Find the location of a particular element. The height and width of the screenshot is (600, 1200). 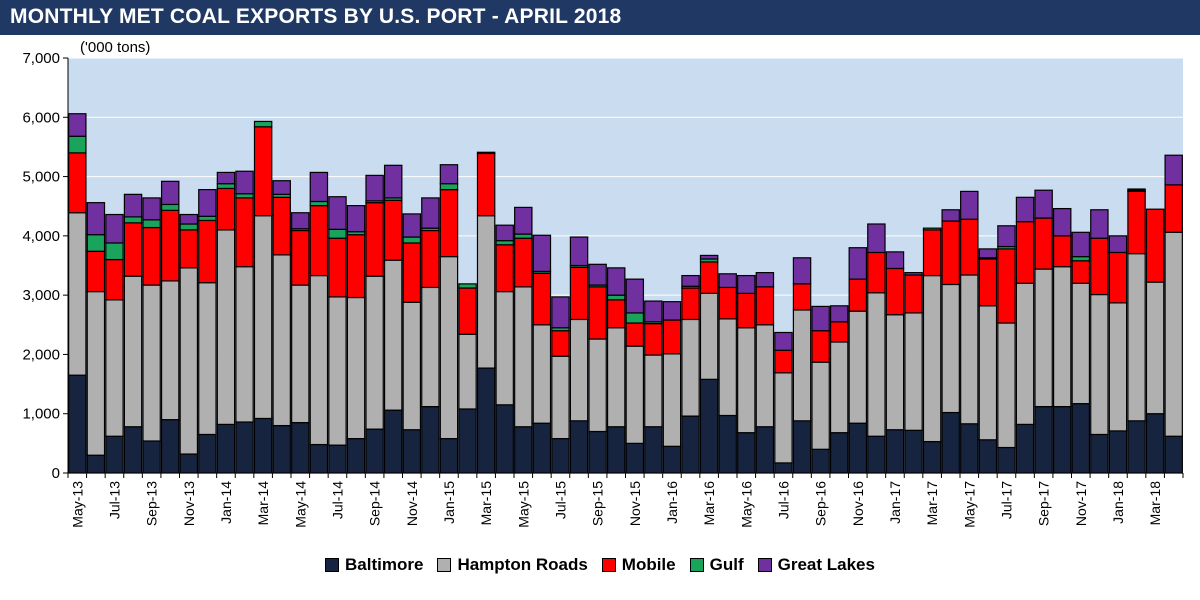

x-tick-label: Sep-15 is located at coordinates (598, 503).